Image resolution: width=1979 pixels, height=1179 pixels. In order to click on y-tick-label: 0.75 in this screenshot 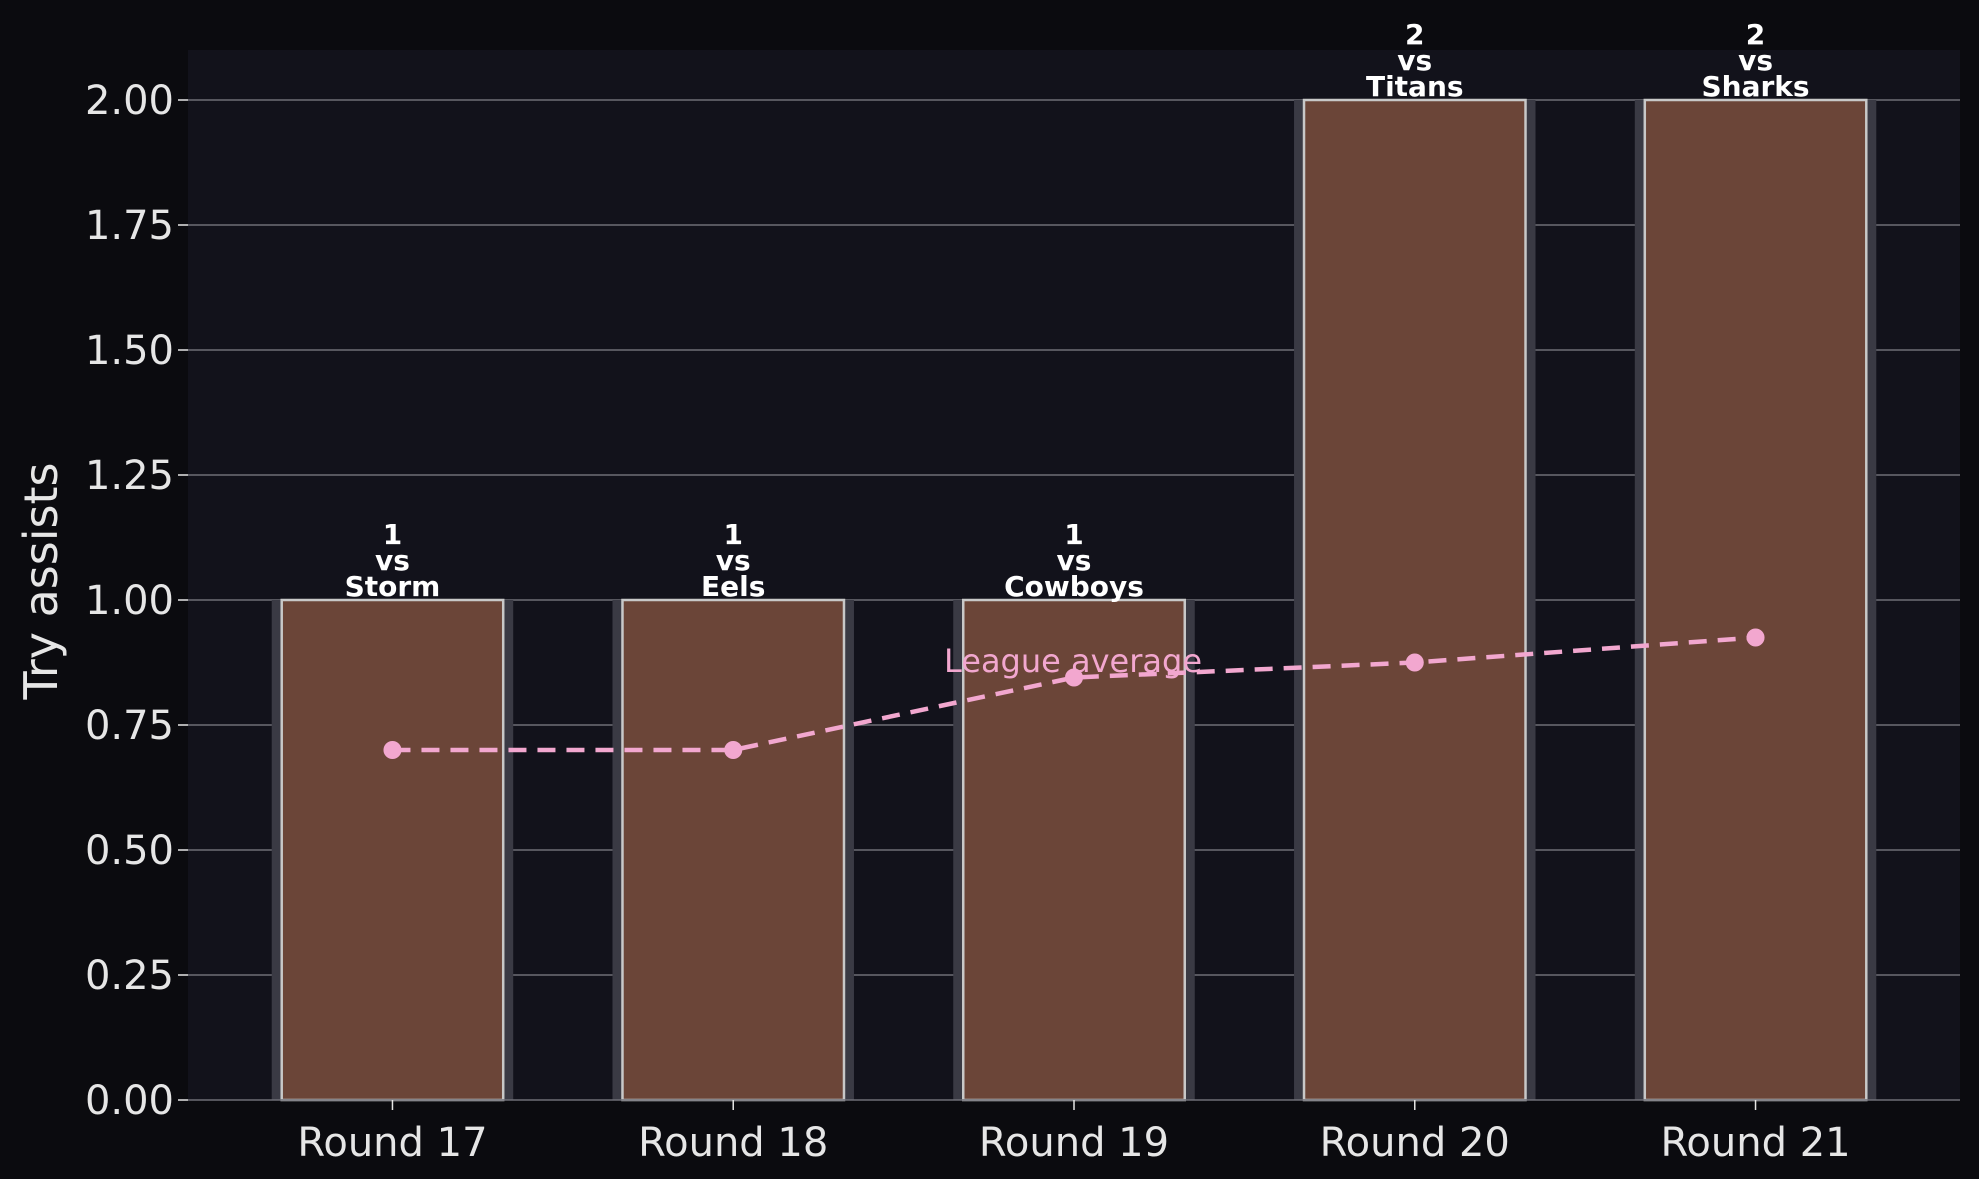, I will do `click(129, 726)`.